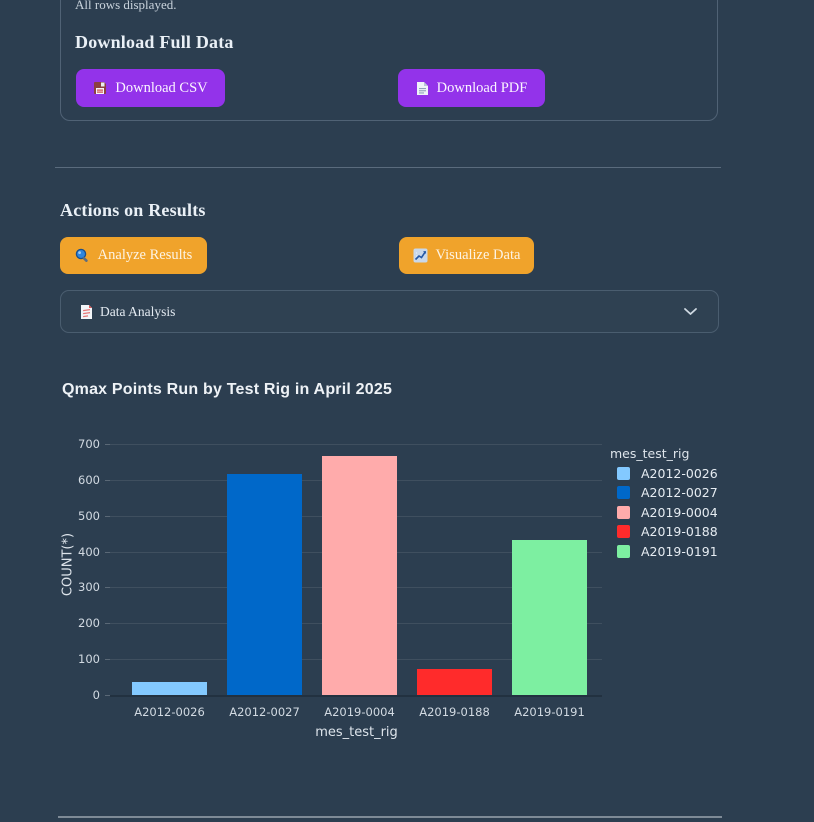 The width and height of the screenshot is (814, 822). I want to click on analyze-results-label: Analyze Results, so click(145, 255).